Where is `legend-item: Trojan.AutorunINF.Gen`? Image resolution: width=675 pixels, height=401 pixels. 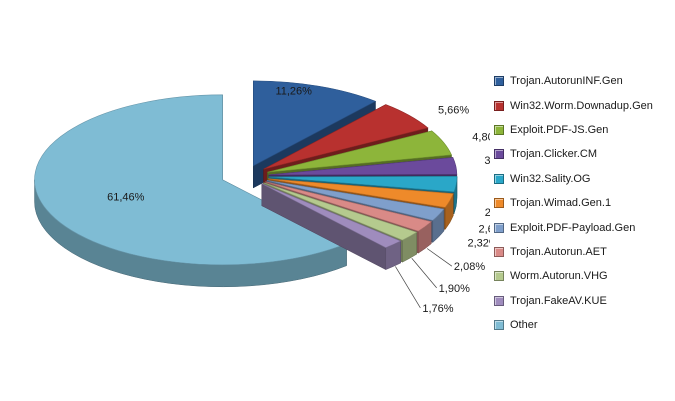 legend-item: Trojan.AutorunINF.Gen is located at coordinates (583, 81).